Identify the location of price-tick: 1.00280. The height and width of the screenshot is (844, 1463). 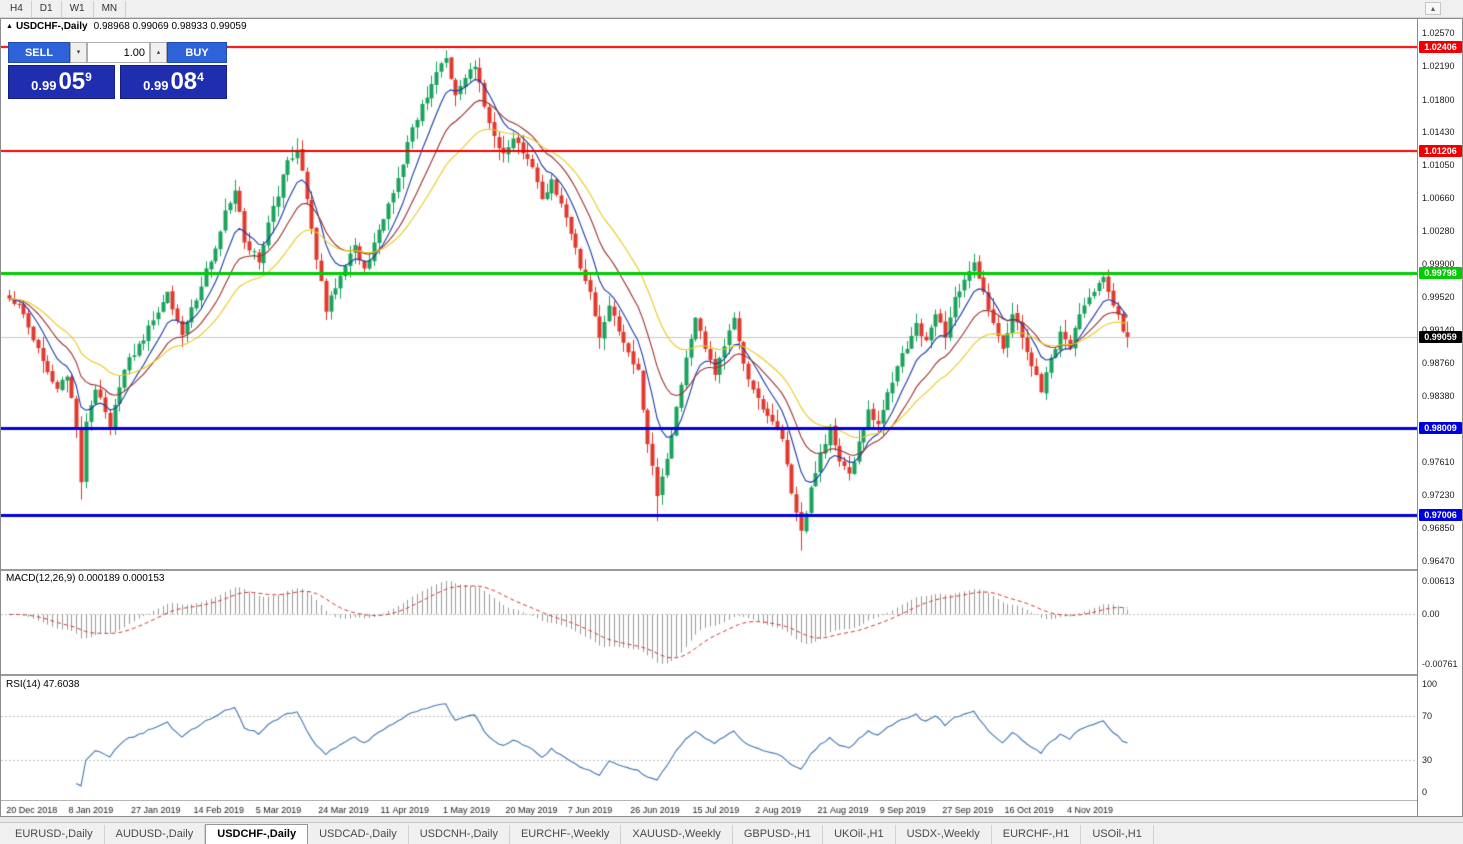
(1438, 231).